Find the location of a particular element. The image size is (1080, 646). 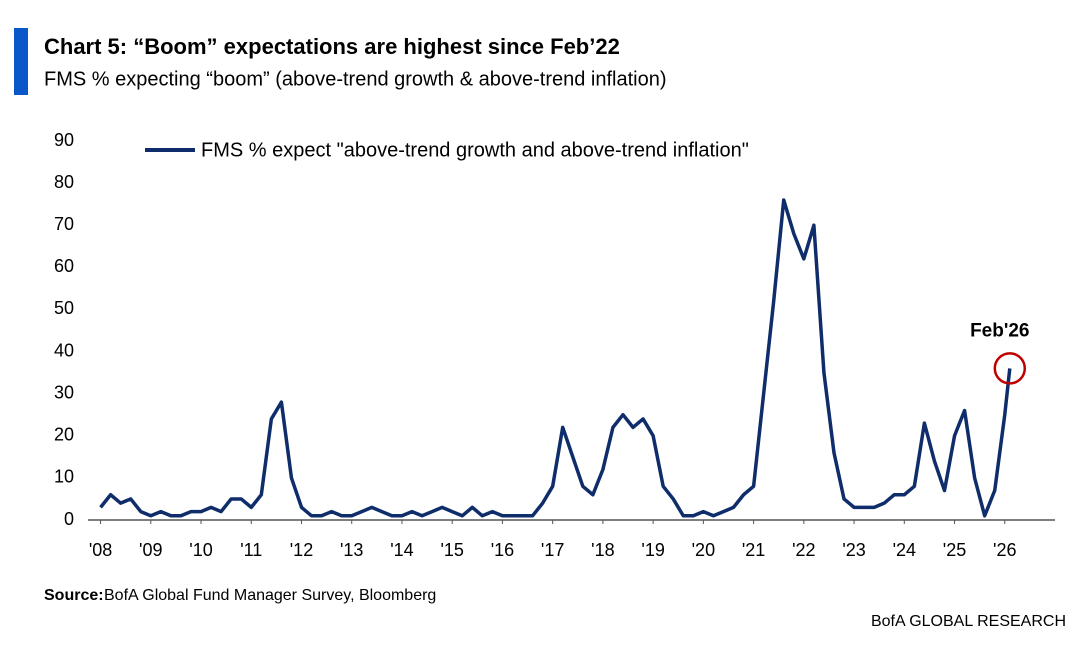

y-tick-label: 10 is located at coordinates (64, 477).